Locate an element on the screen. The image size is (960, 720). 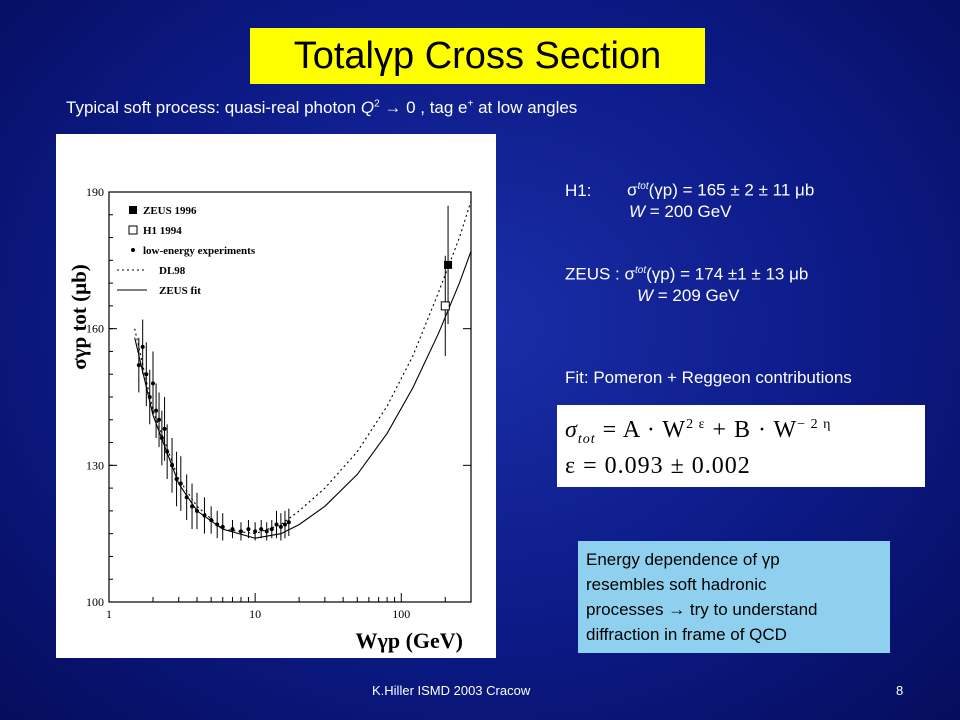
y-axis-label: σγp tot (μb) is located at coordinates (79, 316).